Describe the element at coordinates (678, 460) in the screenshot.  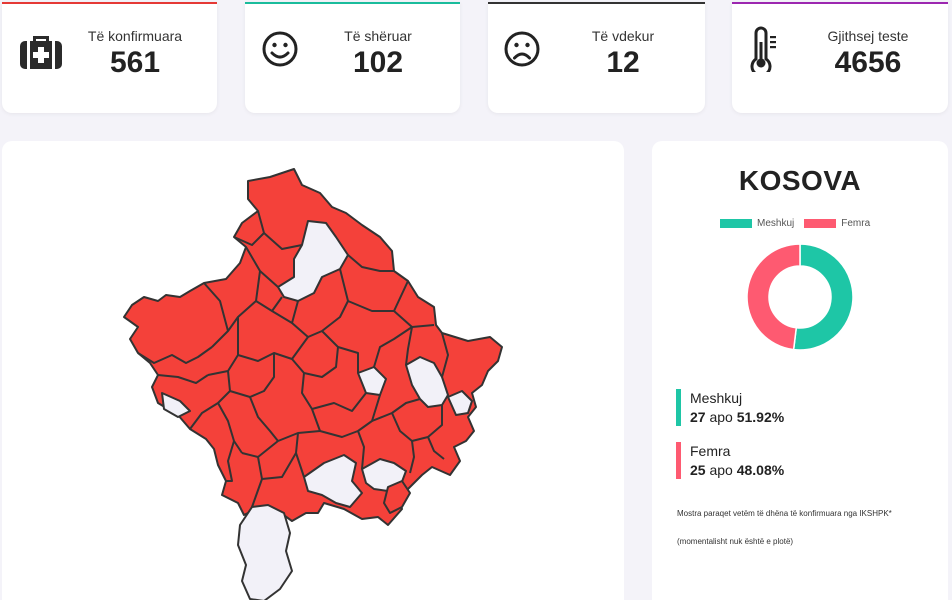
I see `female-stat-bar` at that location.